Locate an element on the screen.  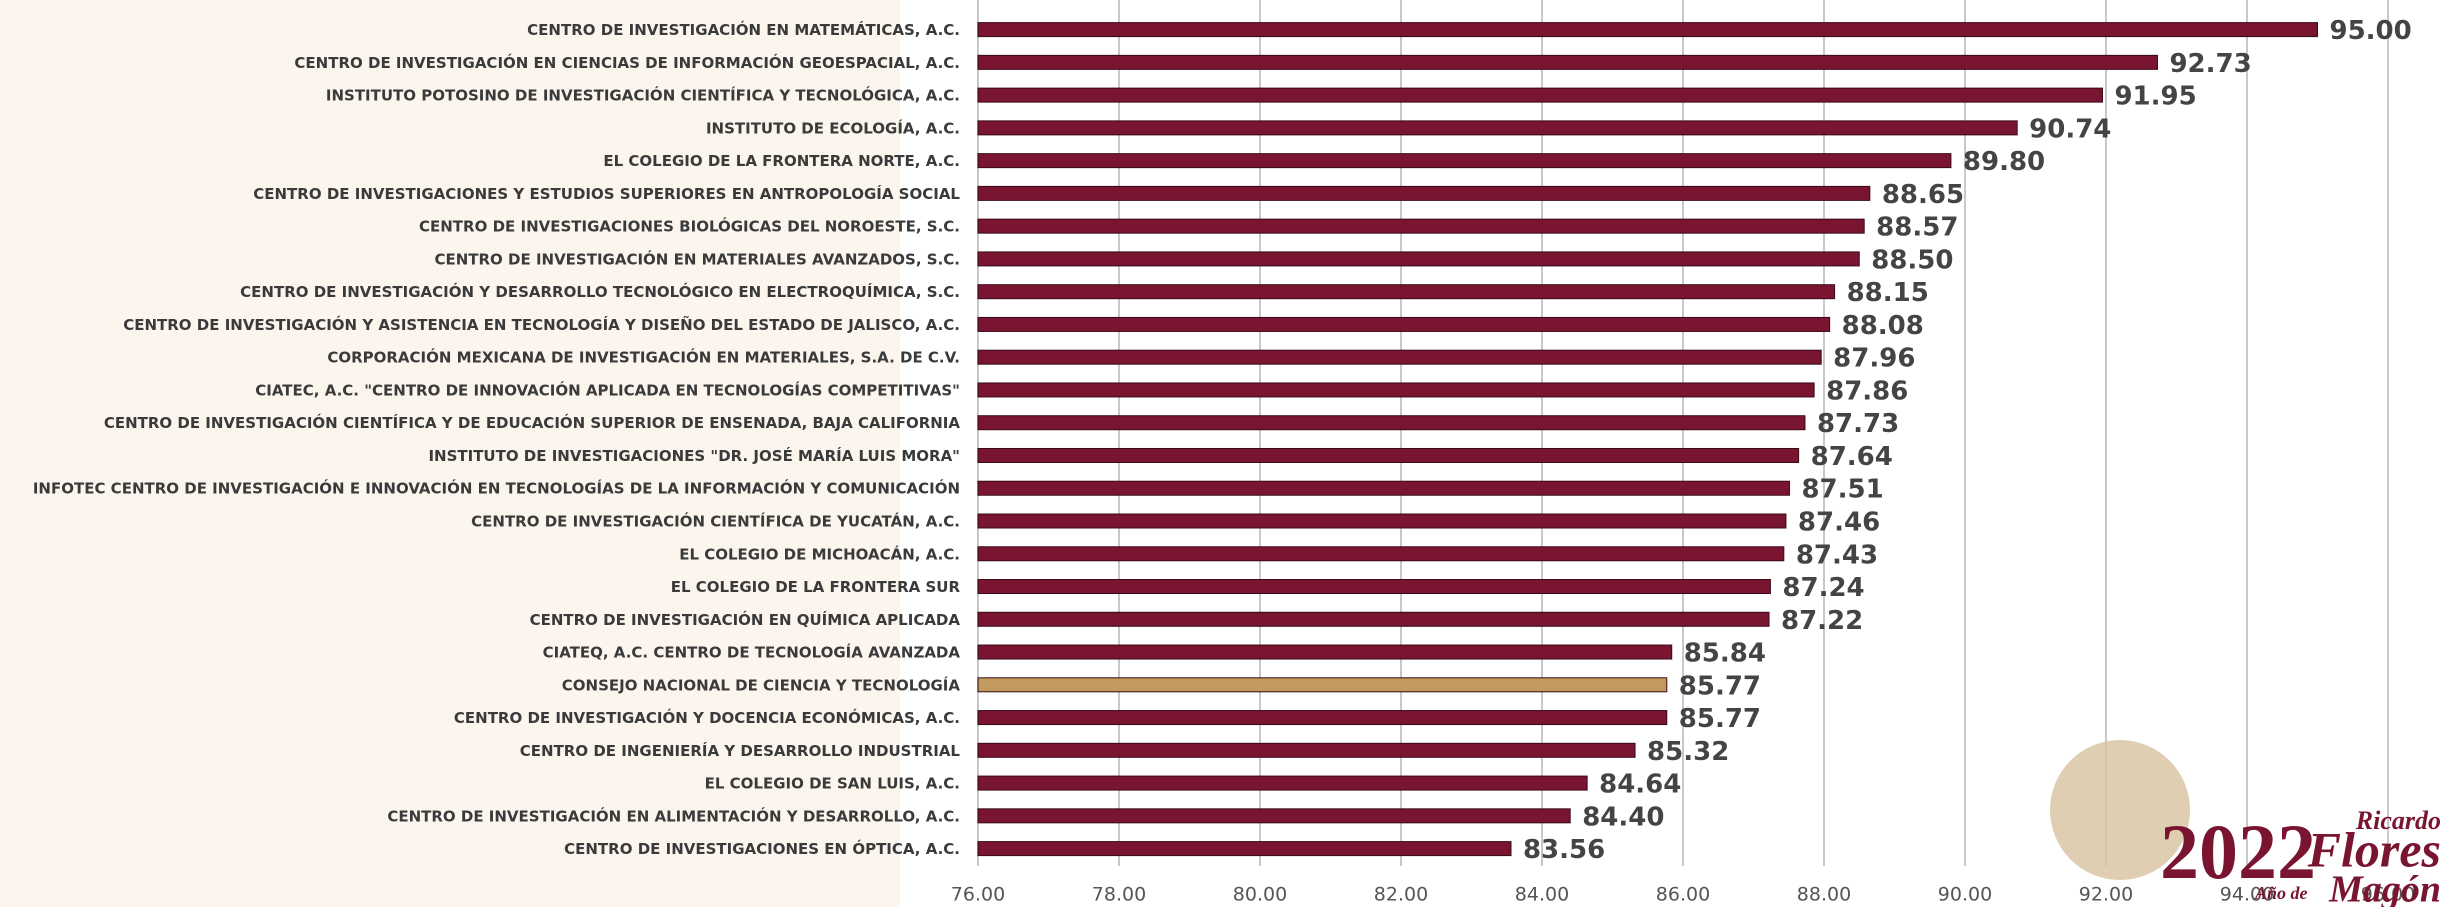
category-label: INSTITUTO DE ECOLOGÍA, A.C. is located at coordinates (833, 127).